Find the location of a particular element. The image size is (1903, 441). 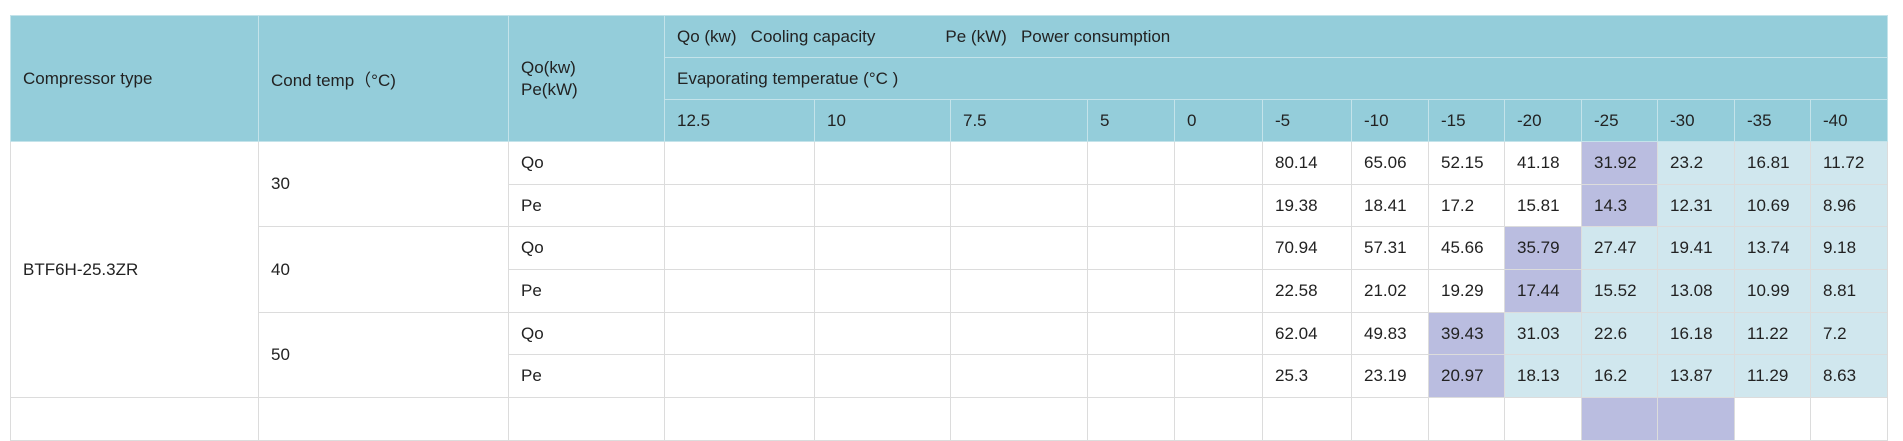

table-row is located at coordinates (949, 419).